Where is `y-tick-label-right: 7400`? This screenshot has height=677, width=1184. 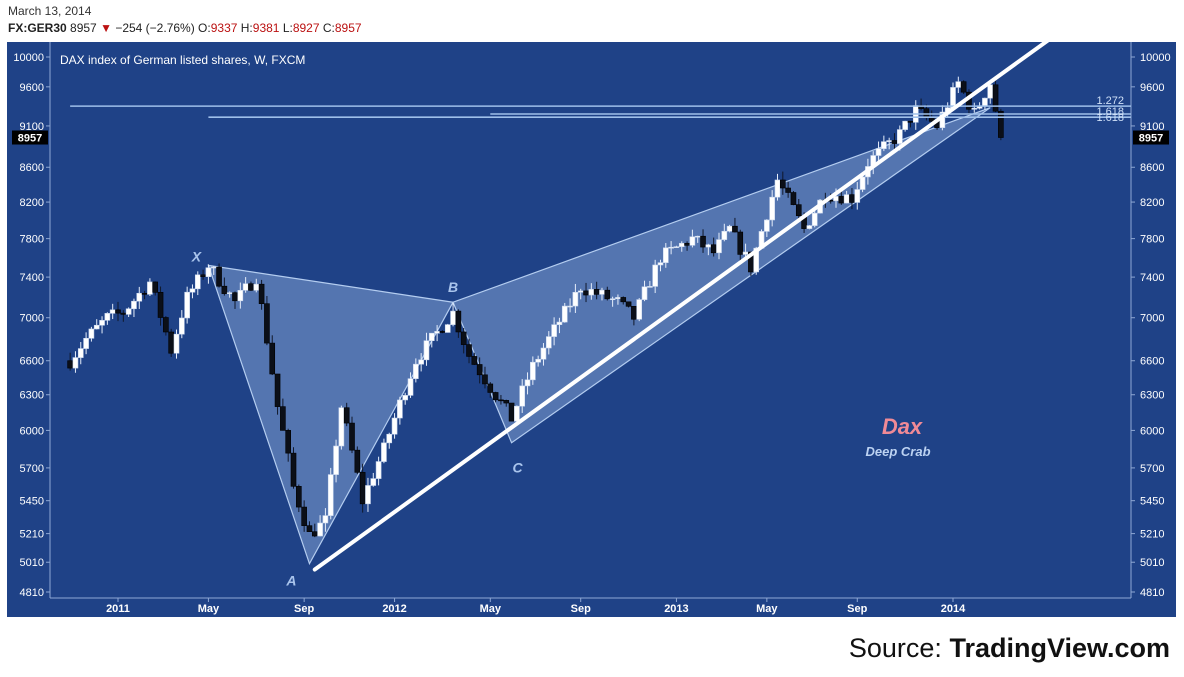 y-tick-label-right: 7400 is located at coordinates (1152, 278).